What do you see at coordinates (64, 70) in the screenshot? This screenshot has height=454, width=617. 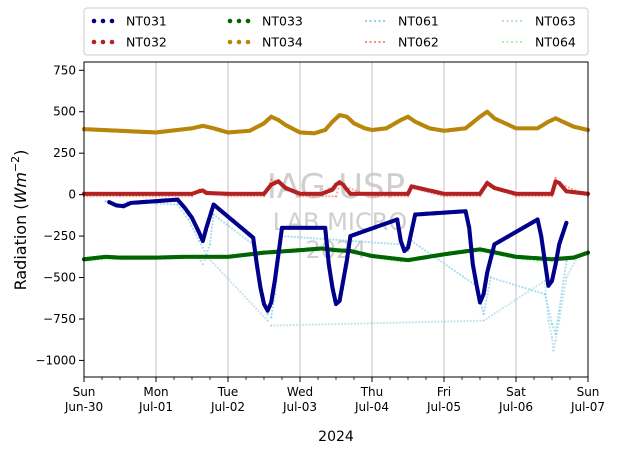 I see `y-tick-label: 750` at bounding box center [64, 70].